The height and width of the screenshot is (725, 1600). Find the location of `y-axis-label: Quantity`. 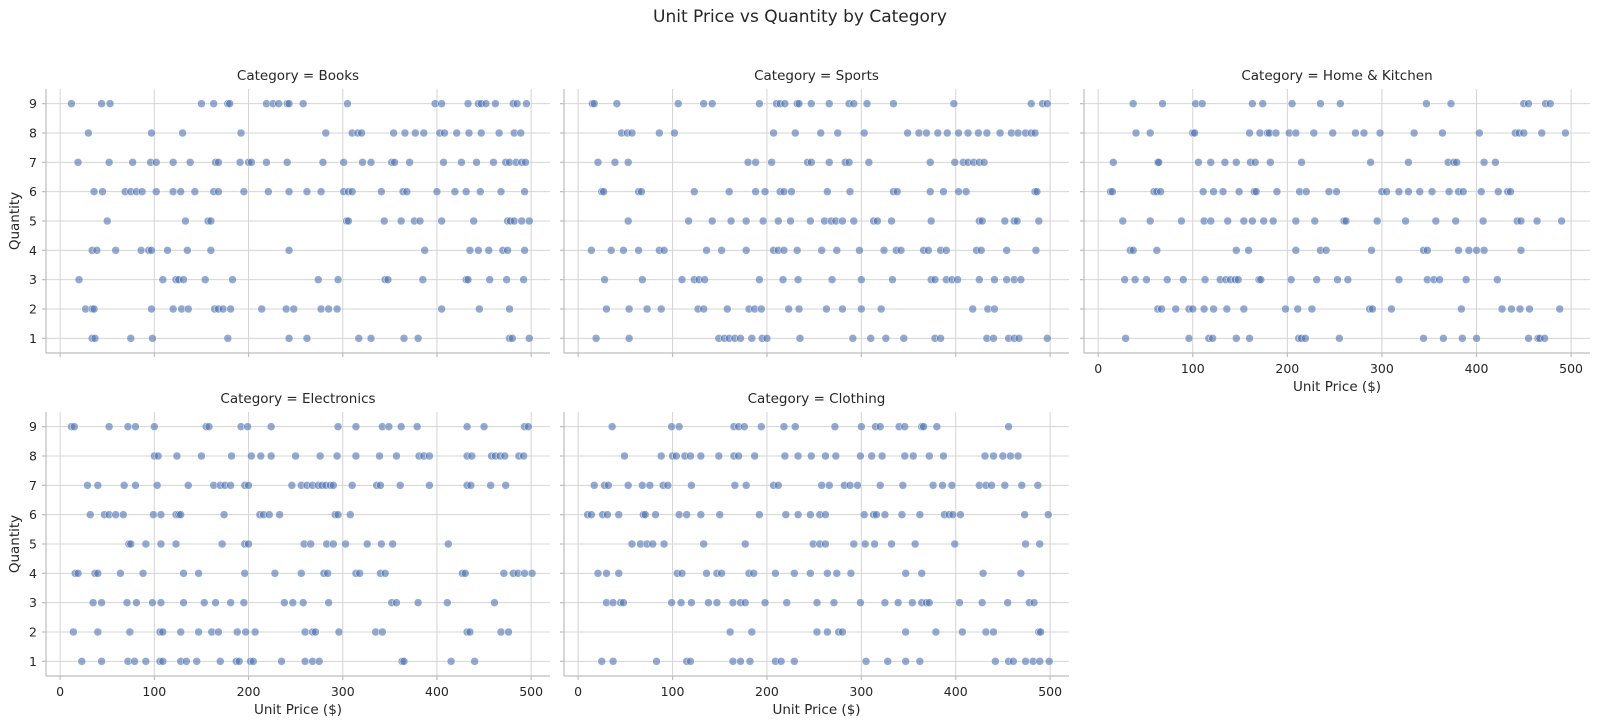

y-axis-label: Quantity is located at coordinates (15, 221).